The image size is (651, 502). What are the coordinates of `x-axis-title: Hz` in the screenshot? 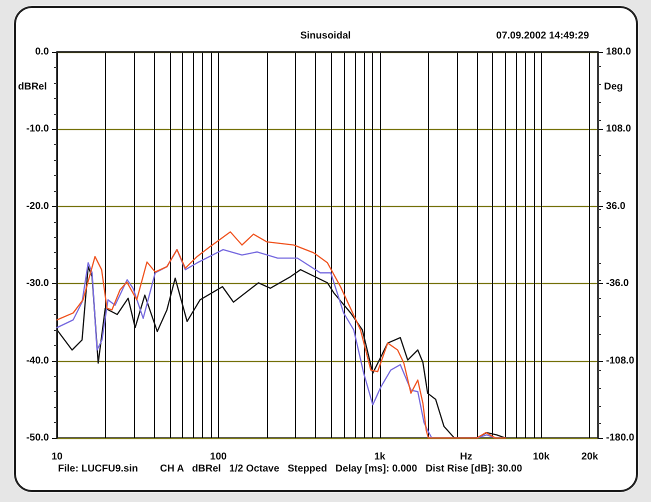 It's located at (466, 457).